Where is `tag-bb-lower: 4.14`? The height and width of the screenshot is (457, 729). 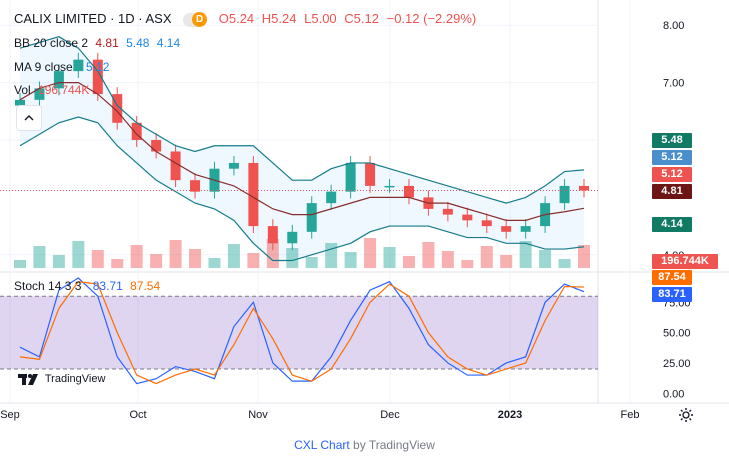 tag-bb-lower: 4.14 is located at coordinates (672, 224).